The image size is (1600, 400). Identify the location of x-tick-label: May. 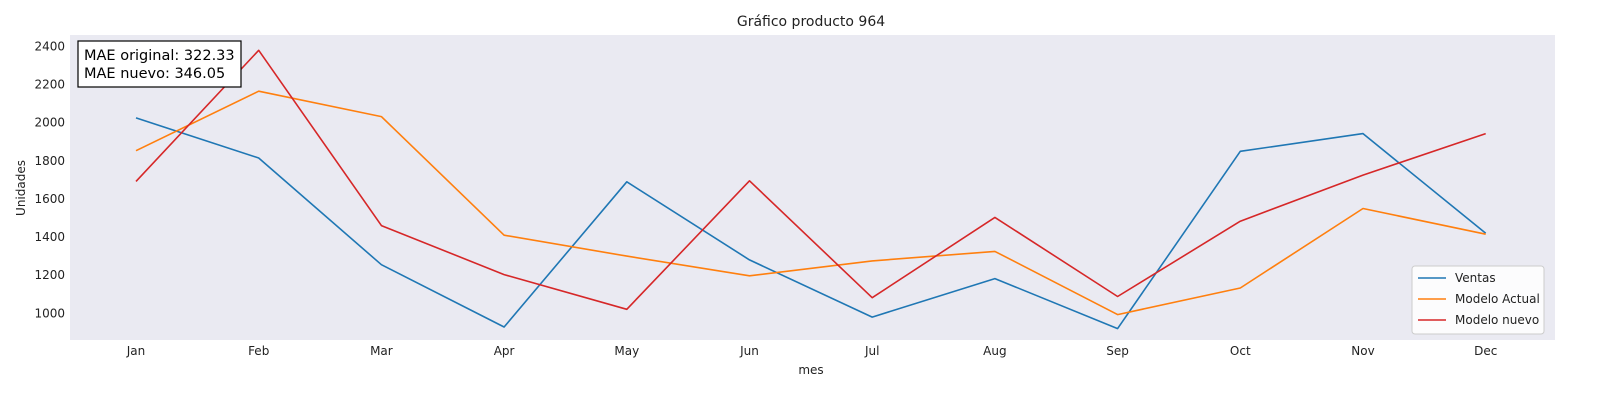
(626, 351).